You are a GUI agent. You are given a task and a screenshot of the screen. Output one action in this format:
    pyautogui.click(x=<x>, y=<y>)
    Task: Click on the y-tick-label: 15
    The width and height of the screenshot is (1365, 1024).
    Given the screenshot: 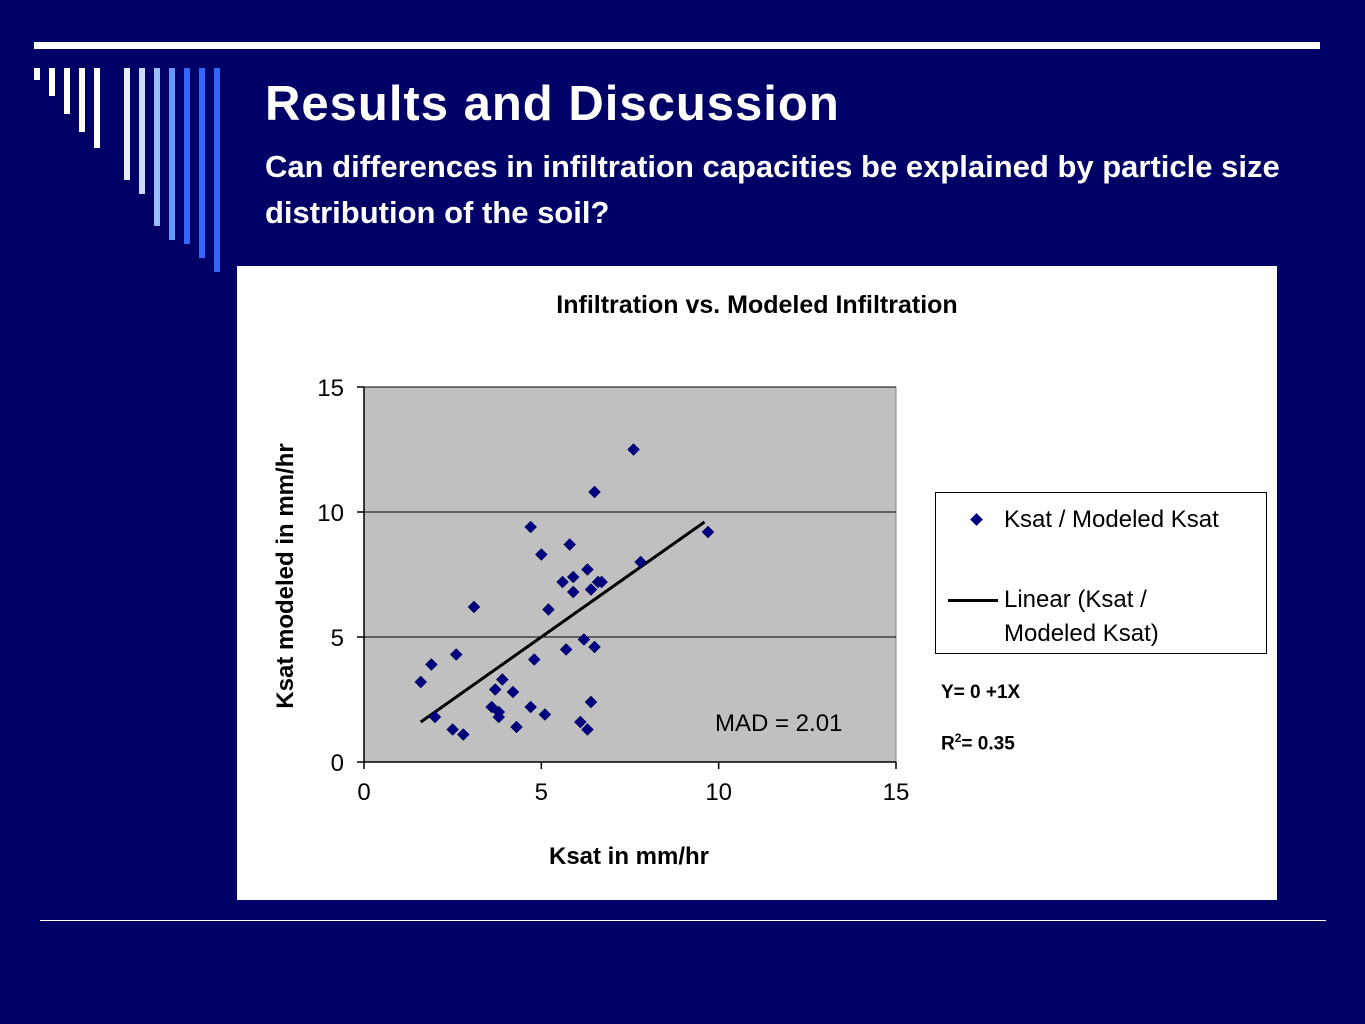 What is the action you would take?
    pyautogui.click(x=330, y=388)
    